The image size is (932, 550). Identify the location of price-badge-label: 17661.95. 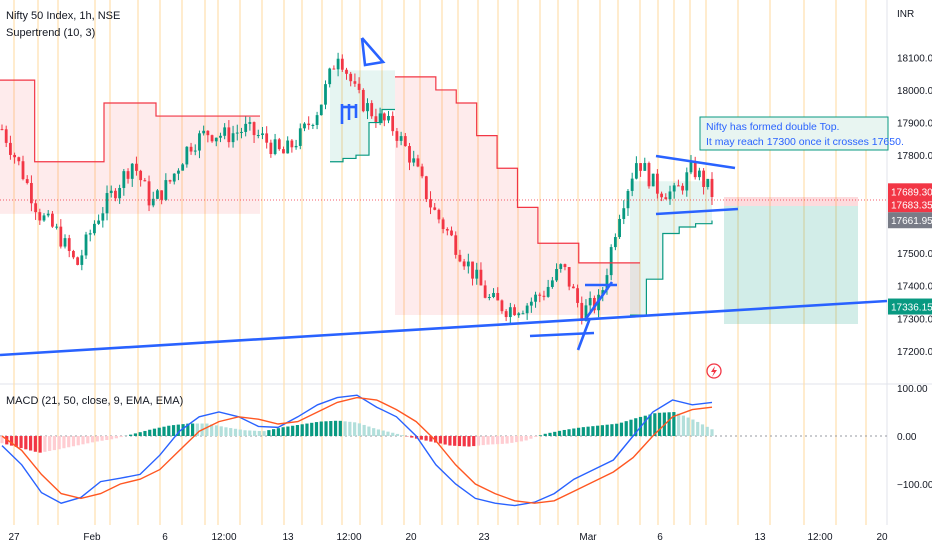
(911, 221).